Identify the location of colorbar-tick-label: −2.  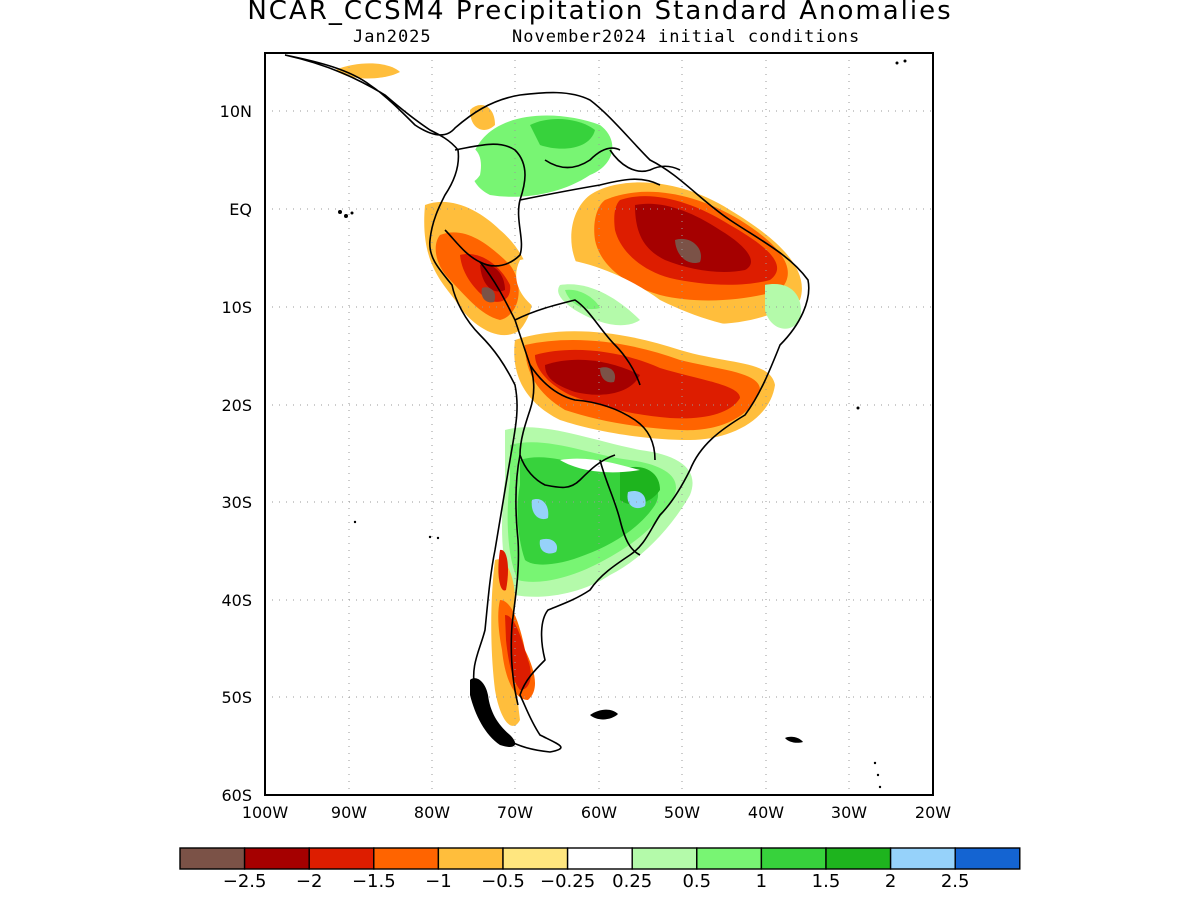
(309, 881).